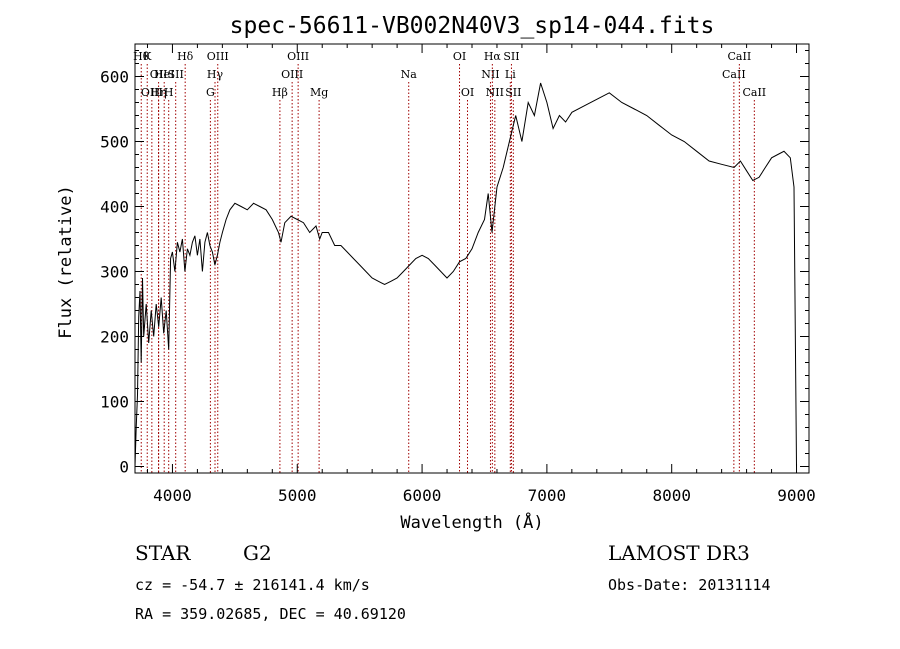 Image resolution: width=900 pixels, height=649 pixels. I want to click on line-marker-label: Hθ, so click(141, 56).